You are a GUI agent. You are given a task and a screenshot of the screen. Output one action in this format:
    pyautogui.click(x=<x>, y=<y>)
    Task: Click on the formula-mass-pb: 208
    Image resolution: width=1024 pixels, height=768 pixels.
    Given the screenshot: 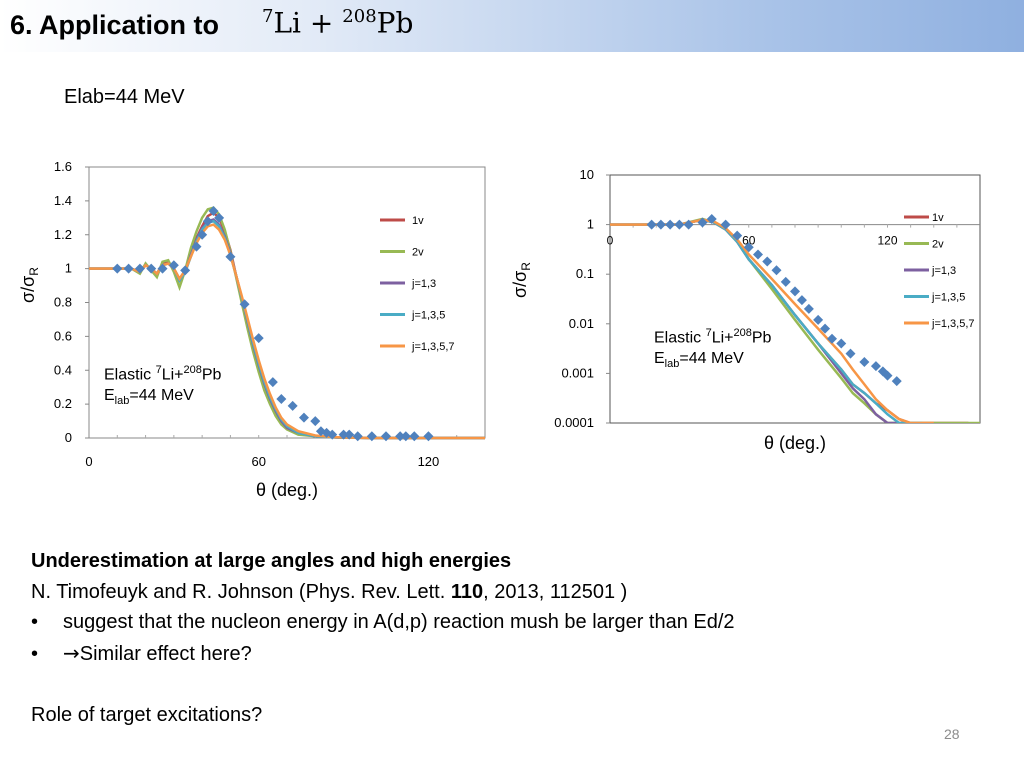 What is the action you would take?
    pyautogui.click(x=359, y=16)
    